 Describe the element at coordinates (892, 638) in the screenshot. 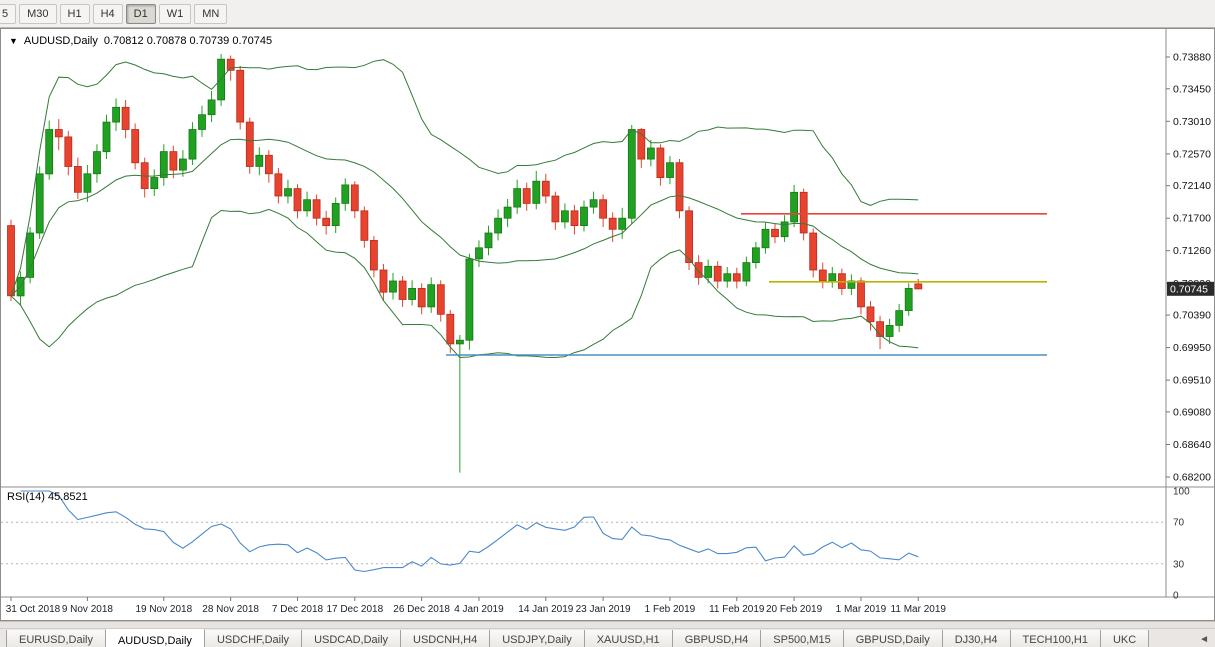

I see `tab-gbpusd-daily: GBPUSD,Daily` at that location.